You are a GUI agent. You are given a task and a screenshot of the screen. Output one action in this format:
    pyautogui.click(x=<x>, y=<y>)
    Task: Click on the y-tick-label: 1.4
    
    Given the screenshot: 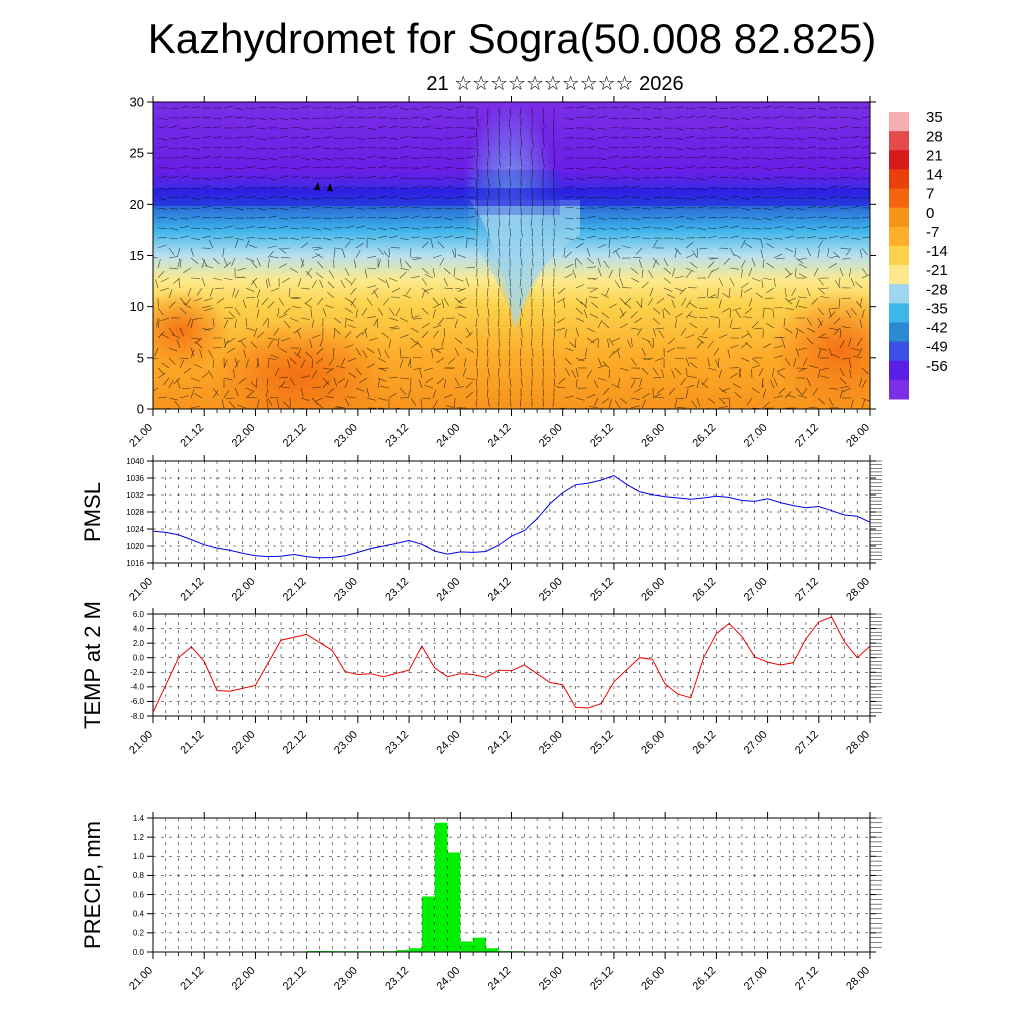 What is the action you would take?
    pyautogui.click(x=139, y=818)
    